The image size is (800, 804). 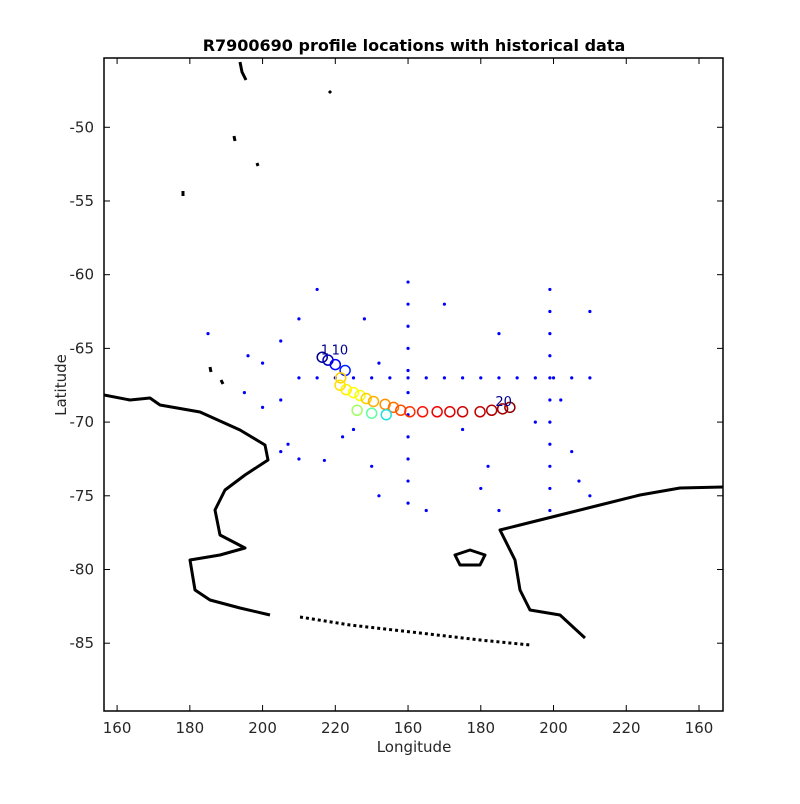 I want to click on plot-area: 1 10 20, so click(x=399, y=396).